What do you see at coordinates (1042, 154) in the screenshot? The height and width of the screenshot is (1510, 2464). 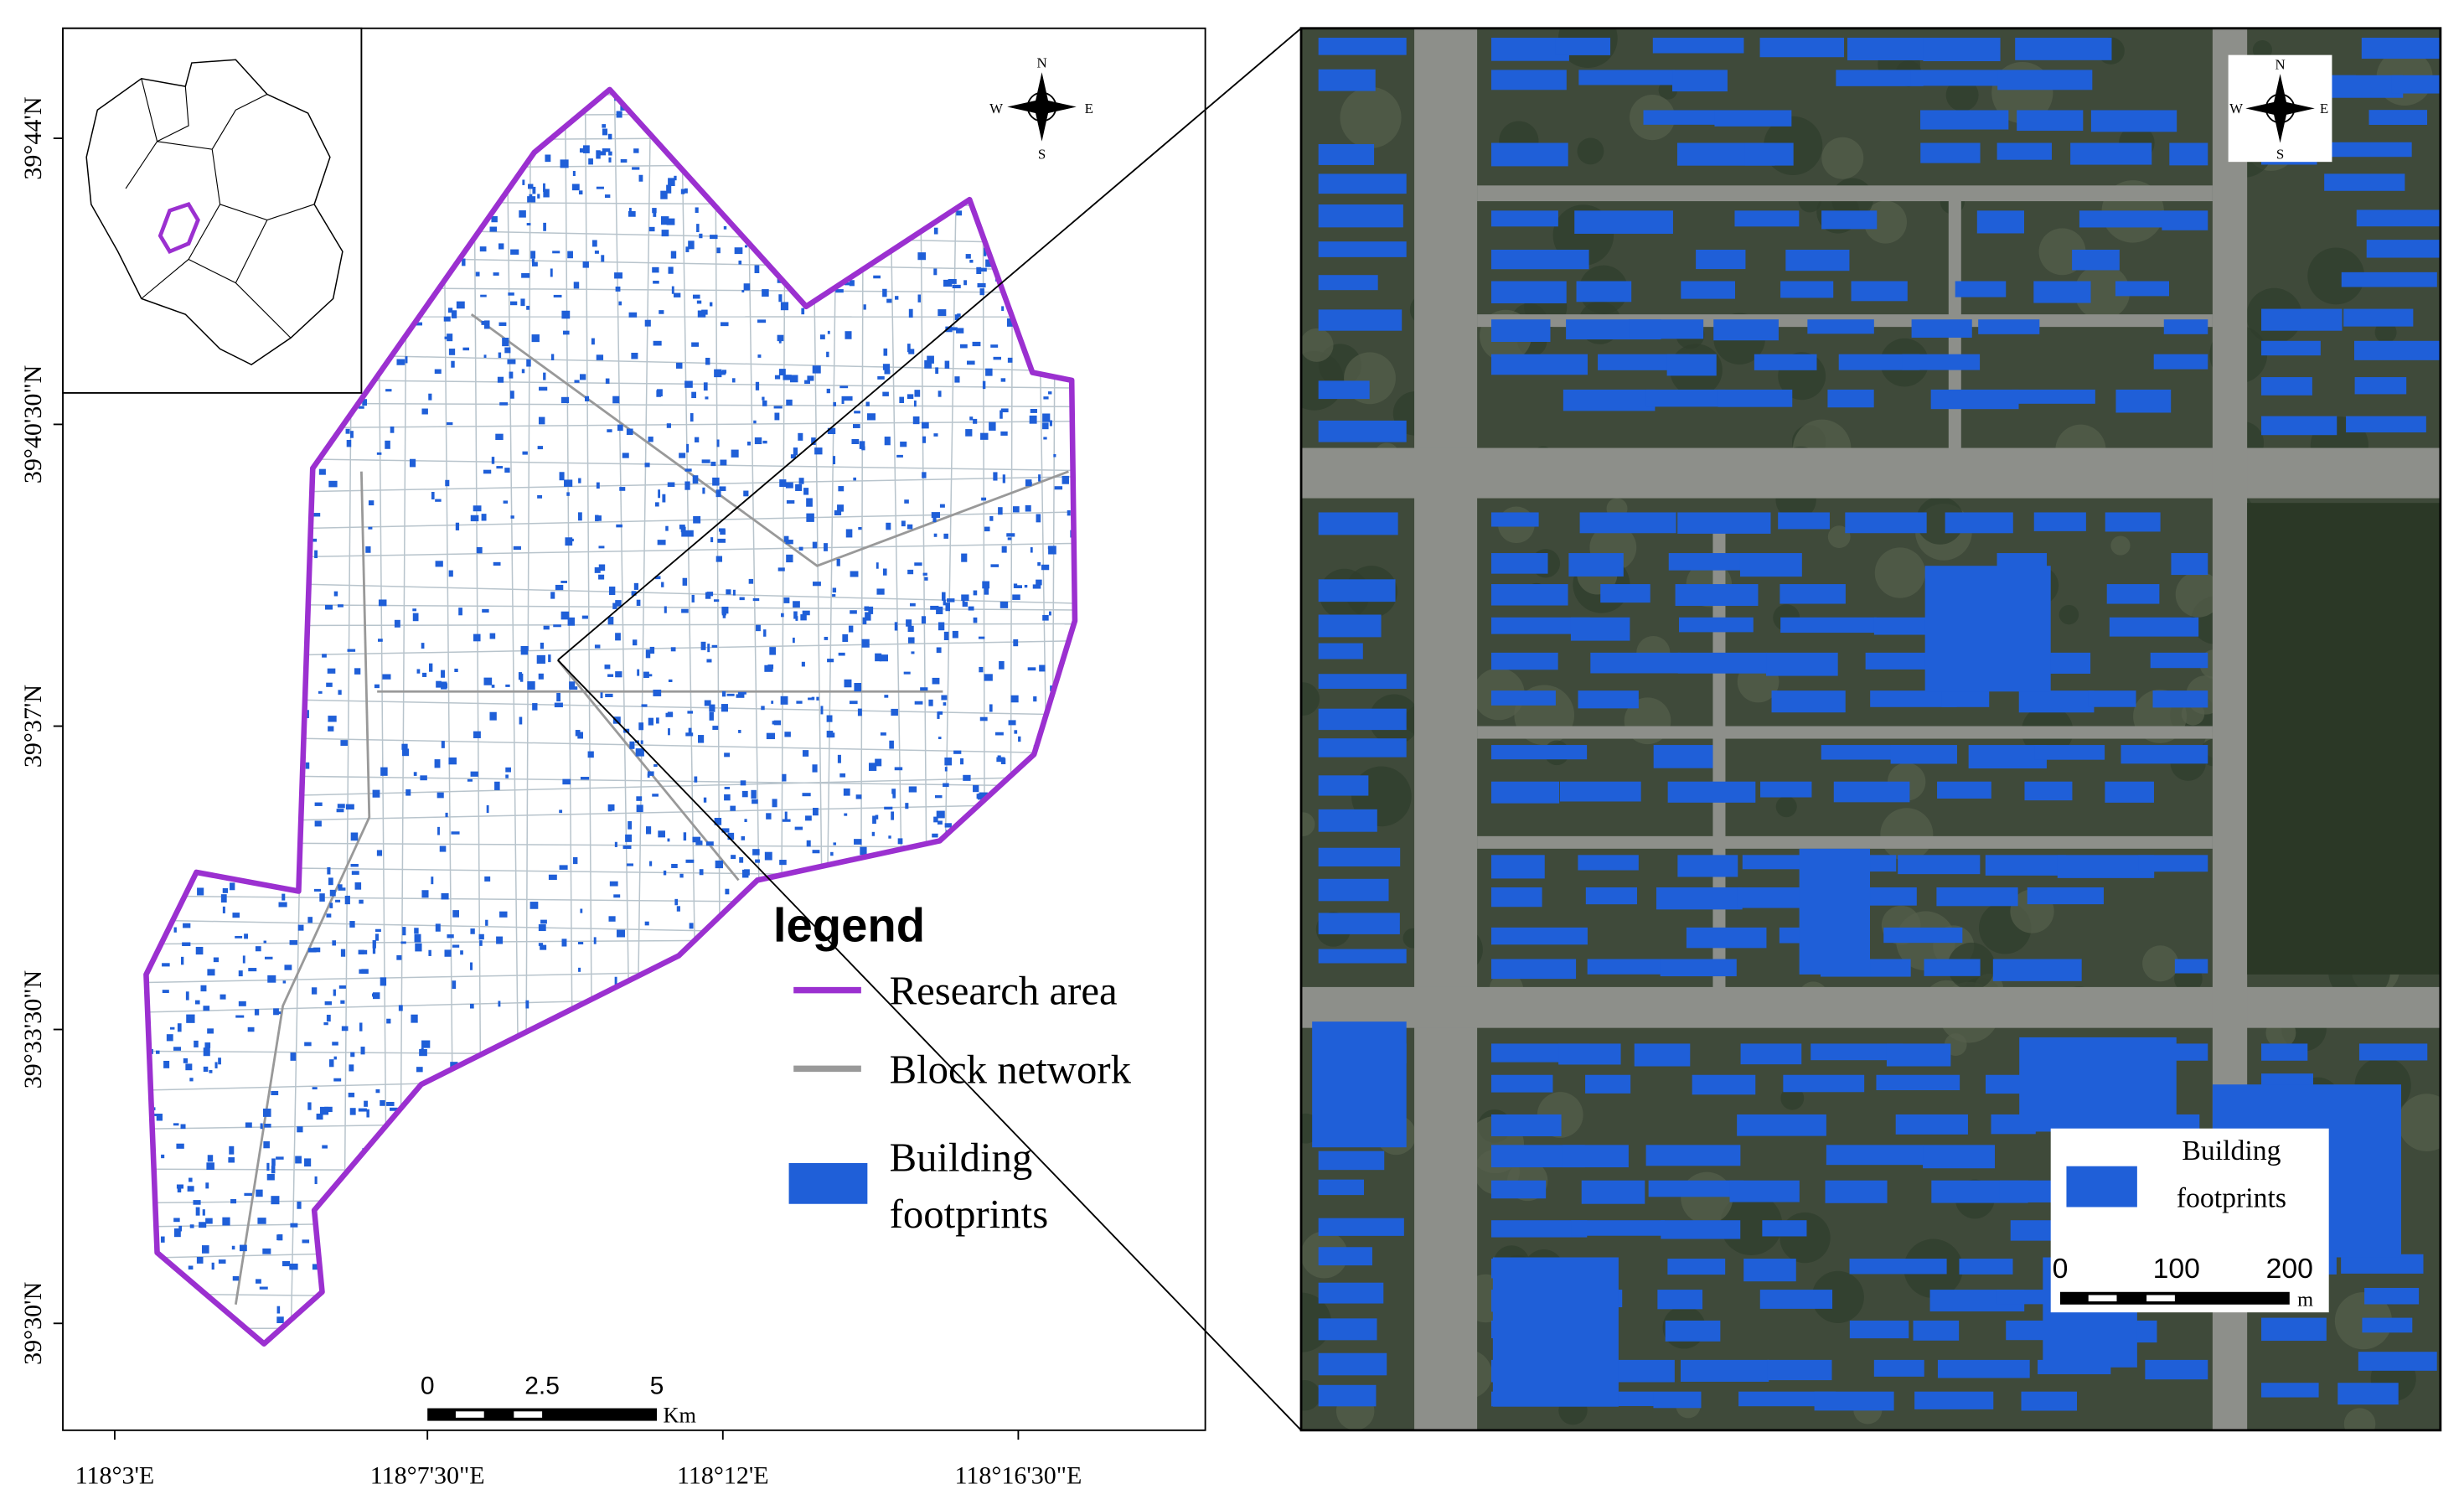 I see `compass-s: S` at bounding box center [1042, 154].